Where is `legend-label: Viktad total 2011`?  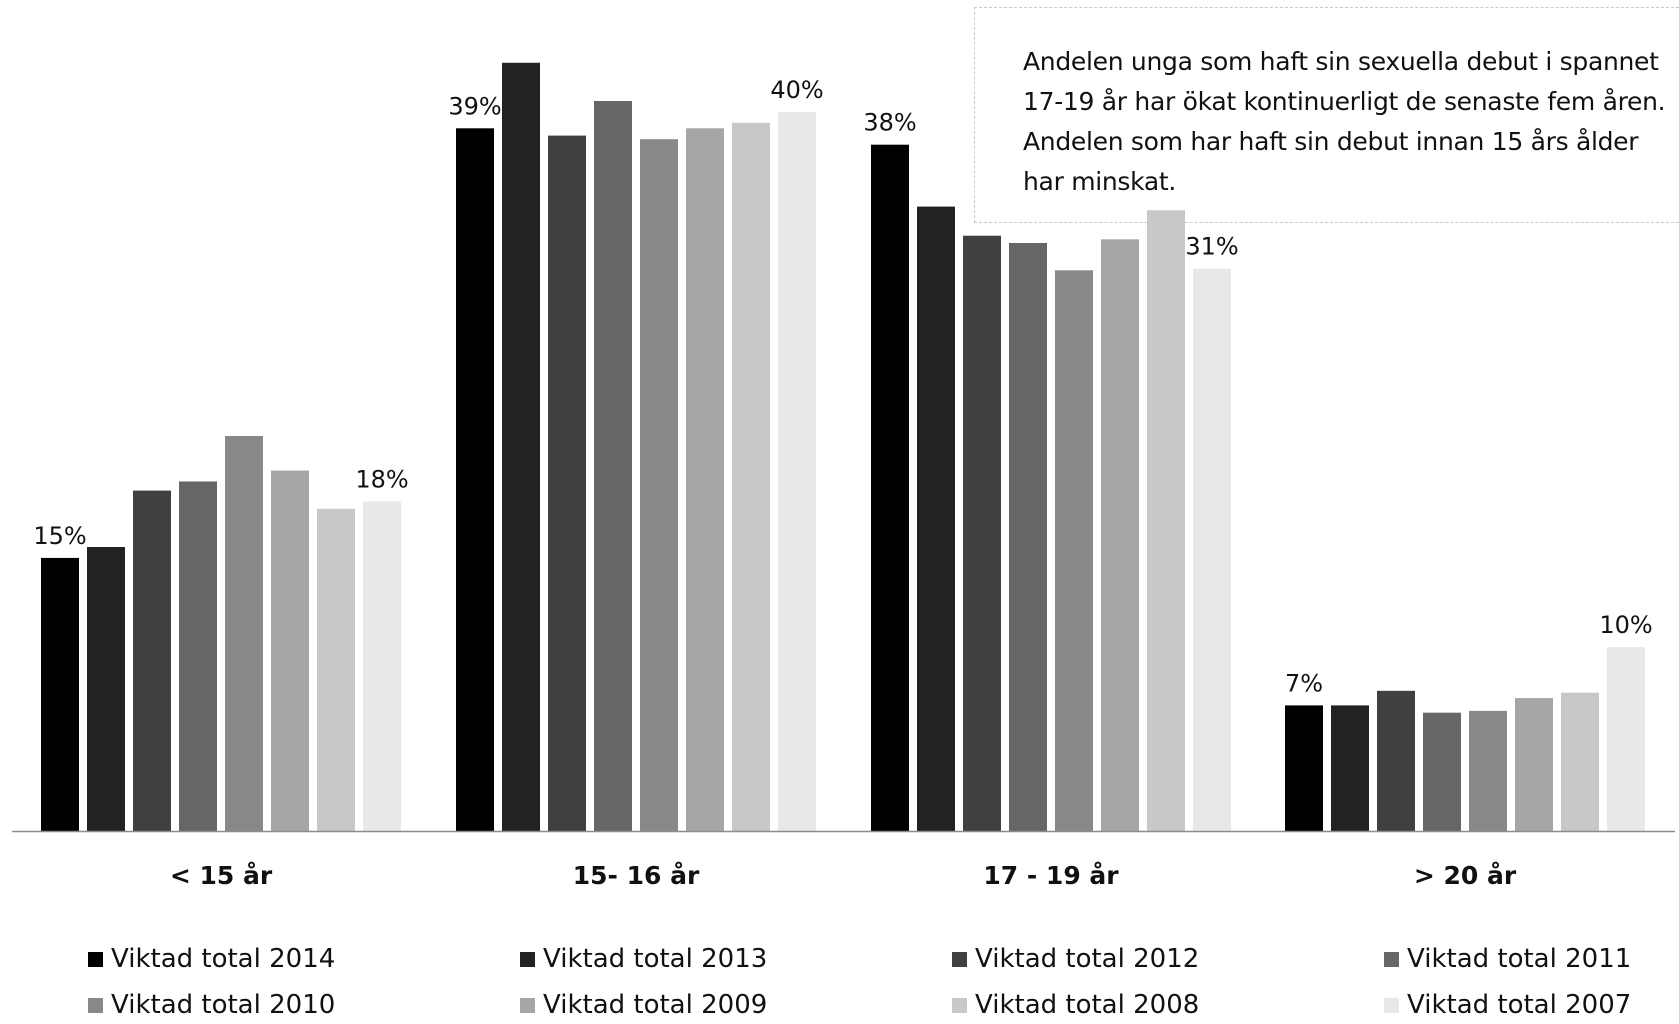
legend-label: Viktad total 2011 is located at coordinates (1519, 959).